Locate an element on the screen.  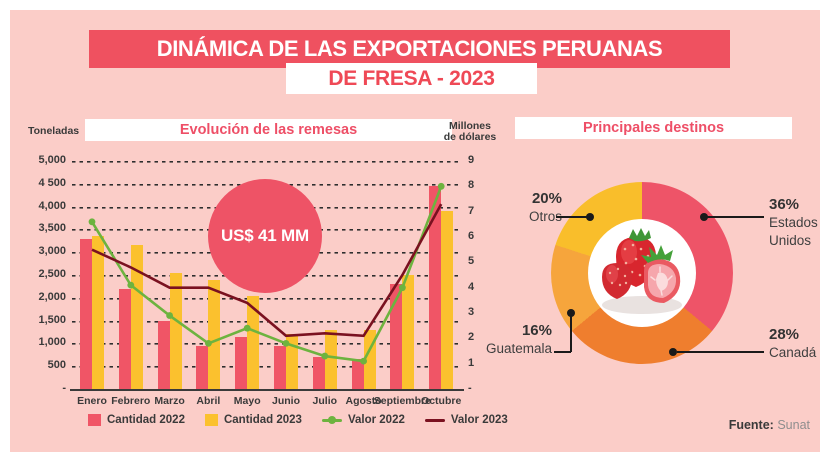
left-axis-tick: 3,500 is located at coordinates (52, 228).